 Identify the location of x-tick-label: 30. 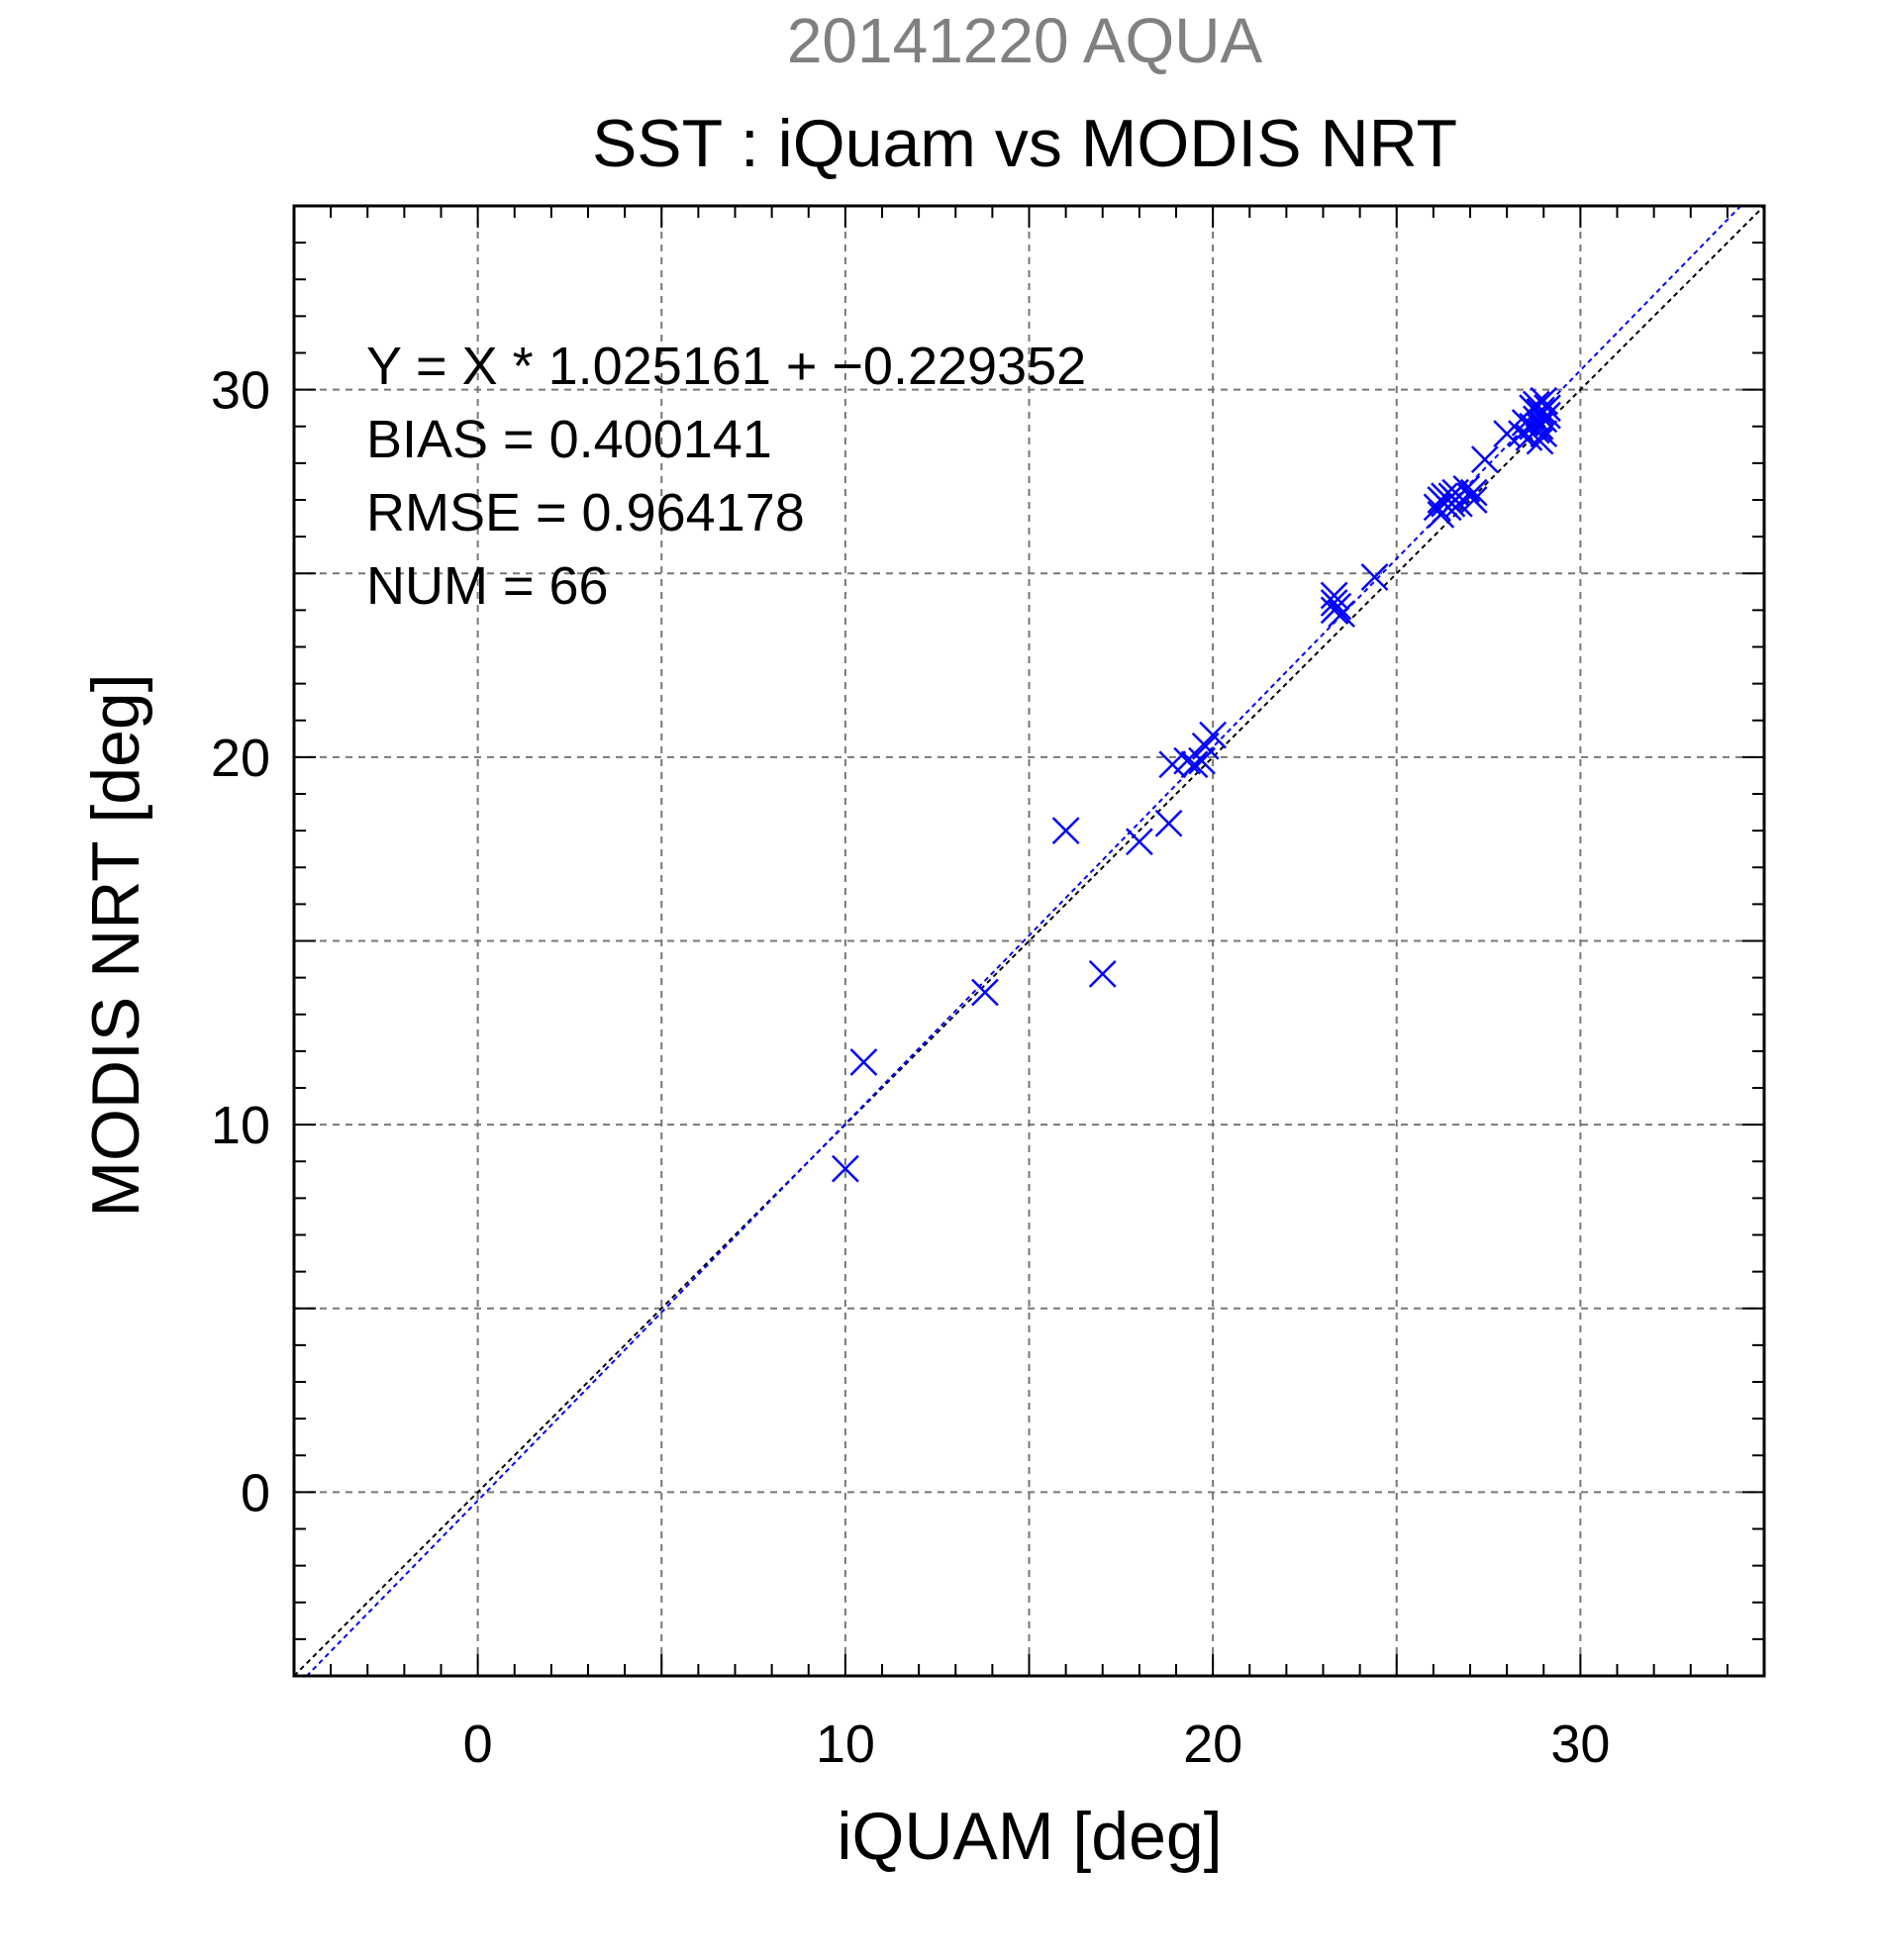
(1580, 1744).